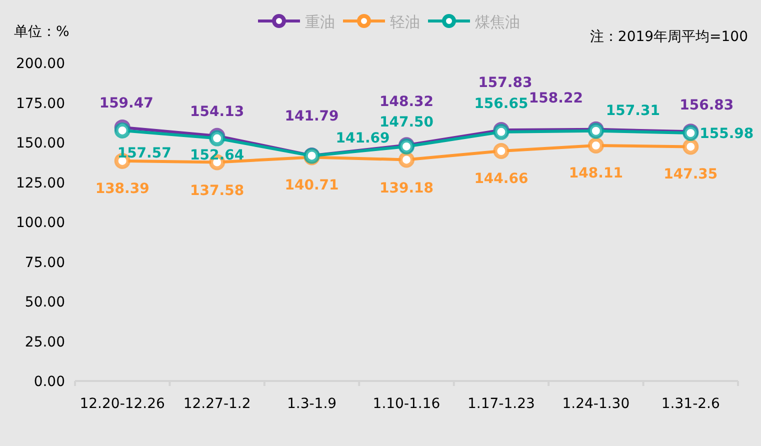  I want to click on y-tick-label: 50.00, so click(44, 302).